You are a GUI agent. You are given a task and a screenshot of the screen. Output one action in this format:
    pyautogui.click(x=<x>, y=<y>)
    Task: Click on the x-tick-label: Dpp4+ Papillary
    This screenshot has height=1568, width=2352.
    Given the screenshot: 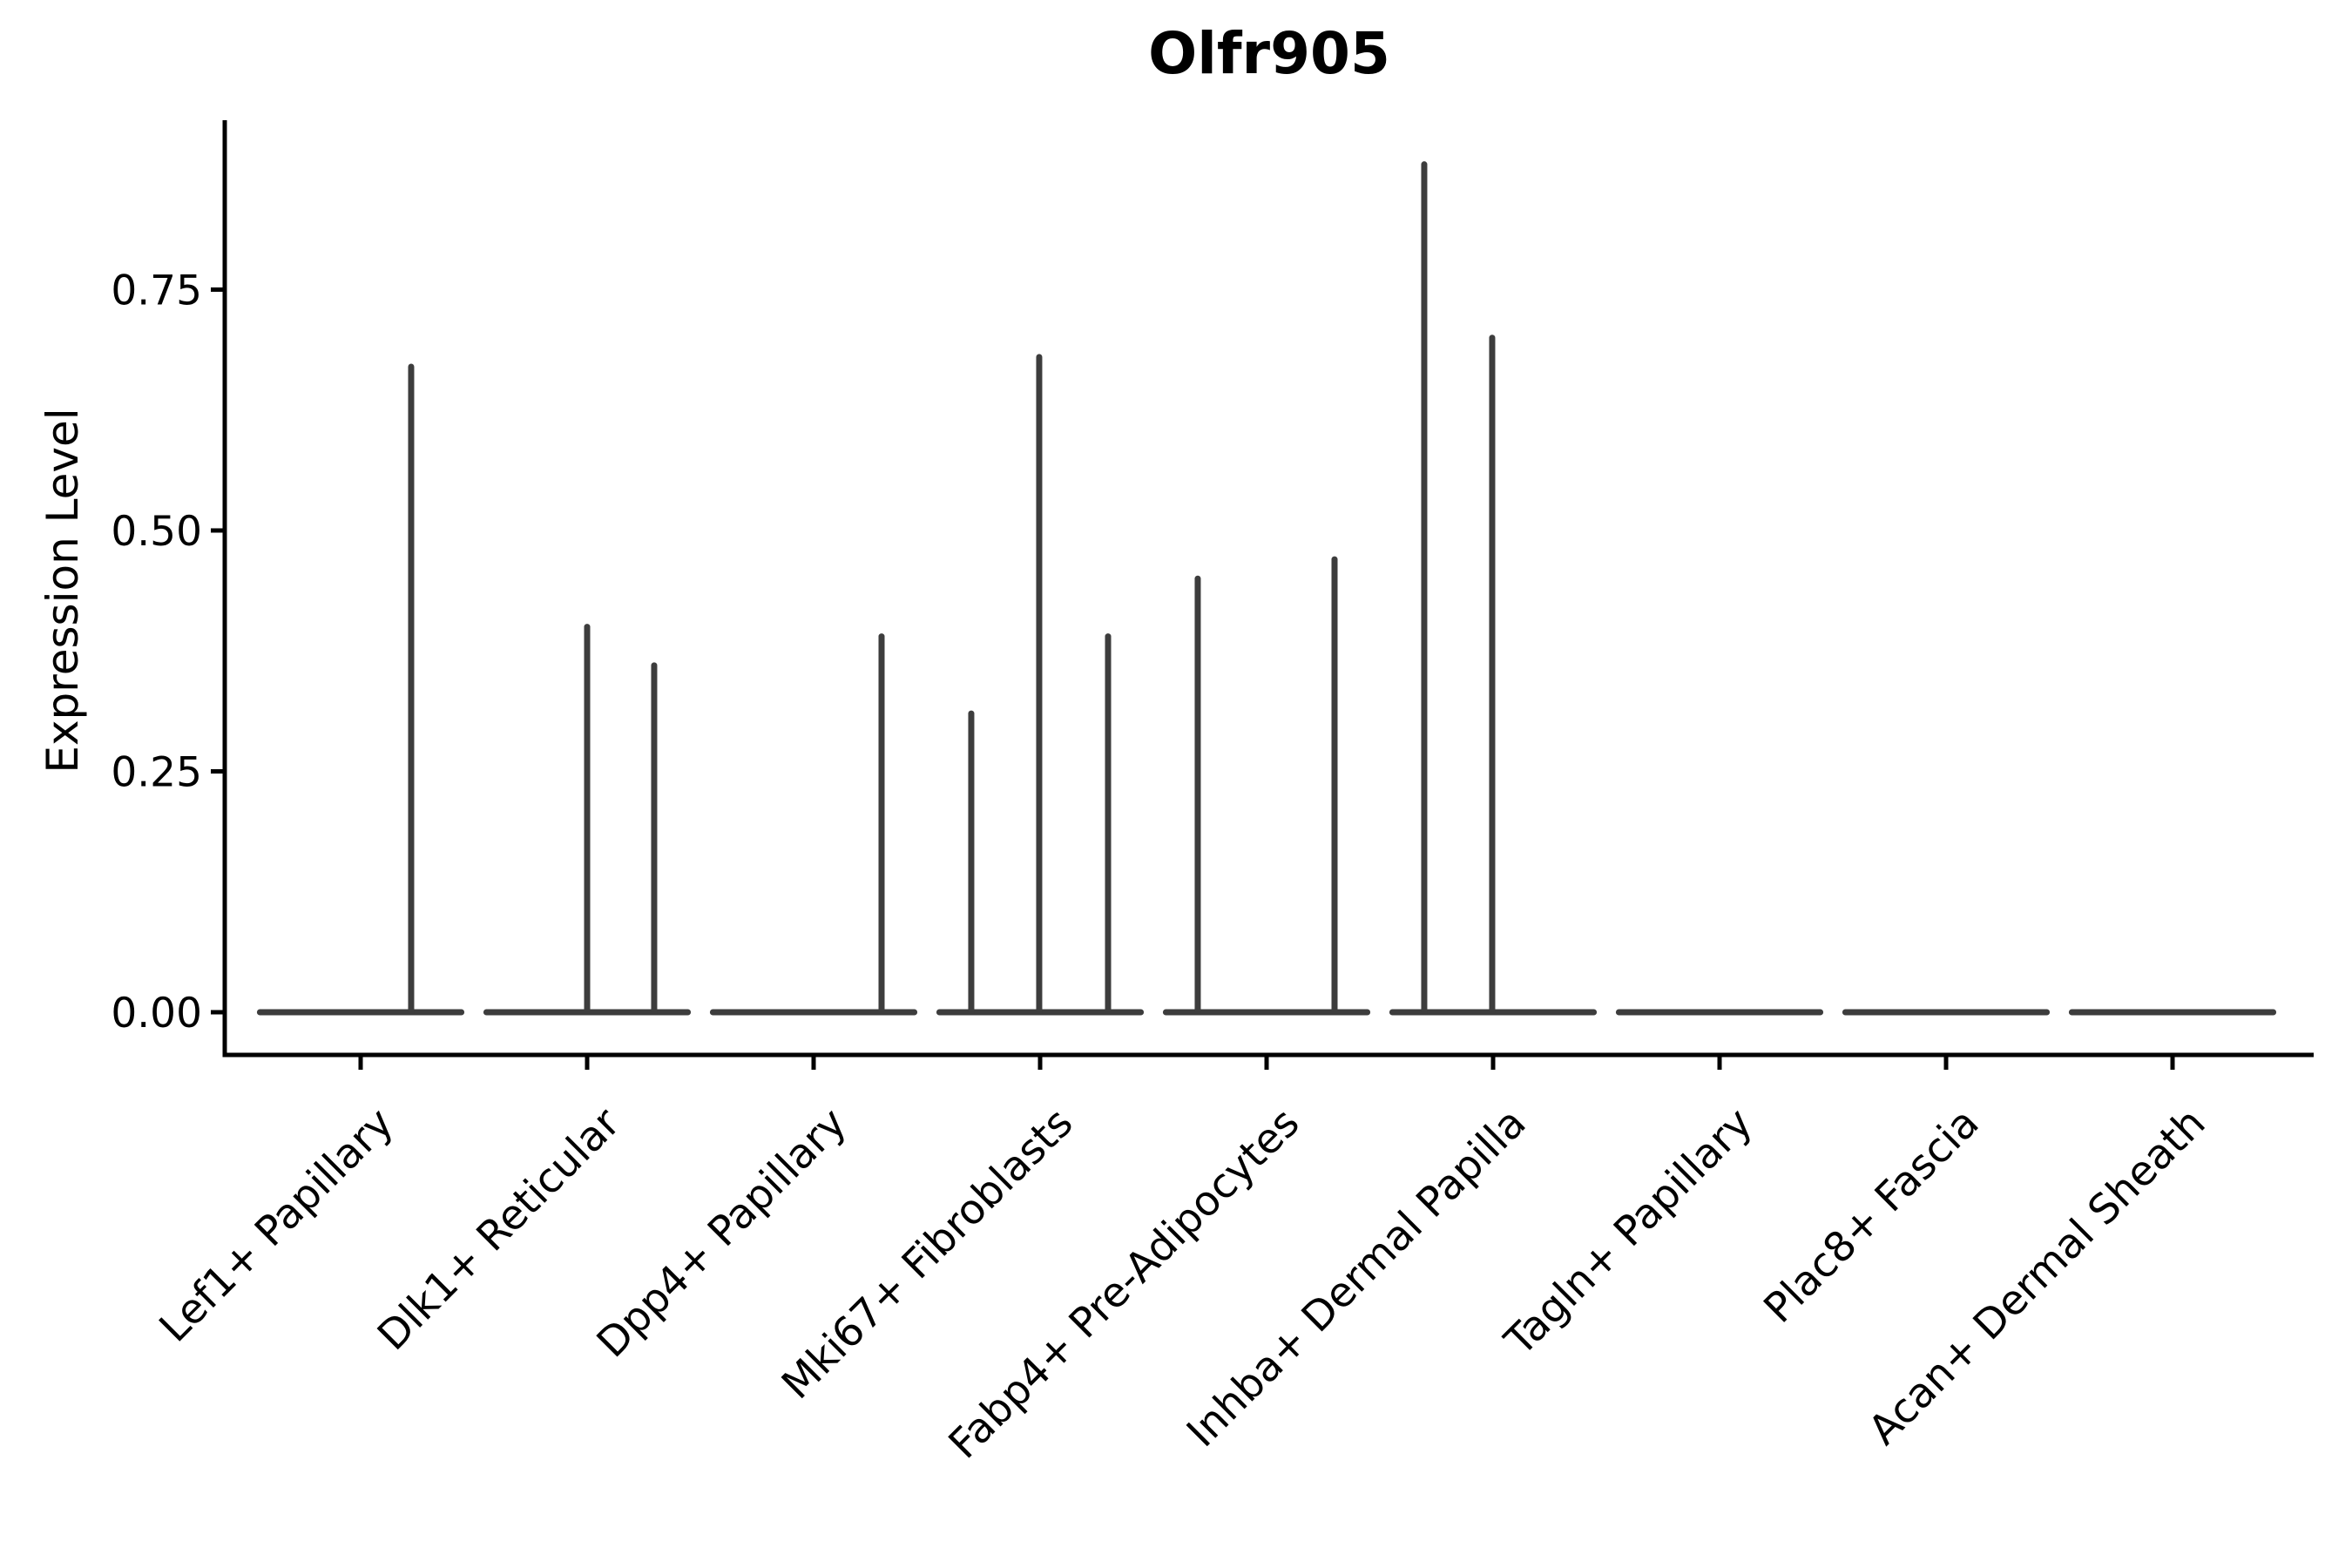 What is the action you would take?
    pyautogui.click(x=722, y=1233)
    